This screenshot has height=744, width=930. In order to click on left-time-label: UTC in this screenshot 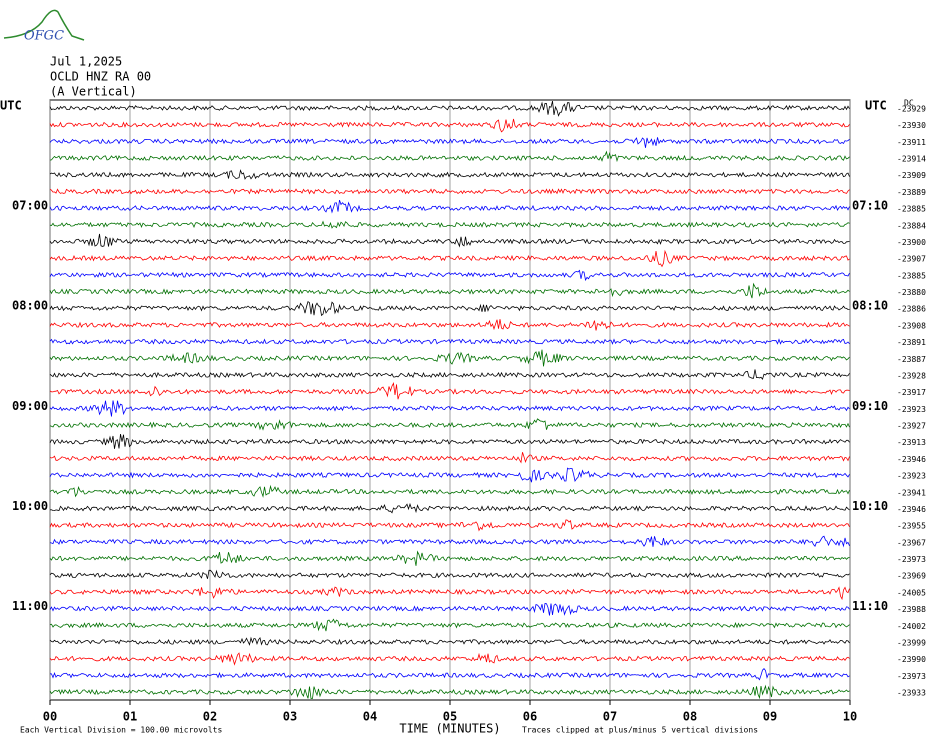, I will do `click(11, 106)`.